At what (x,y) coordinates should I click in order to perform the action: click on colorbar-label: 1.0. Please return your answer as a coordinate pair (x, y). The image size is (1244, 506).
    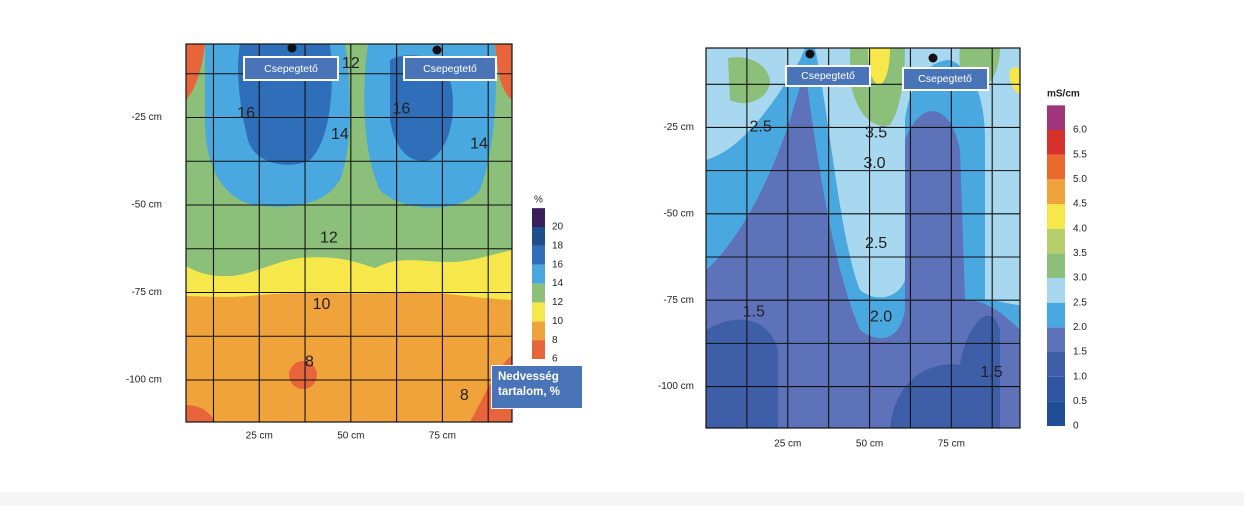
    Looking at the image, I should click on (1080, 376).